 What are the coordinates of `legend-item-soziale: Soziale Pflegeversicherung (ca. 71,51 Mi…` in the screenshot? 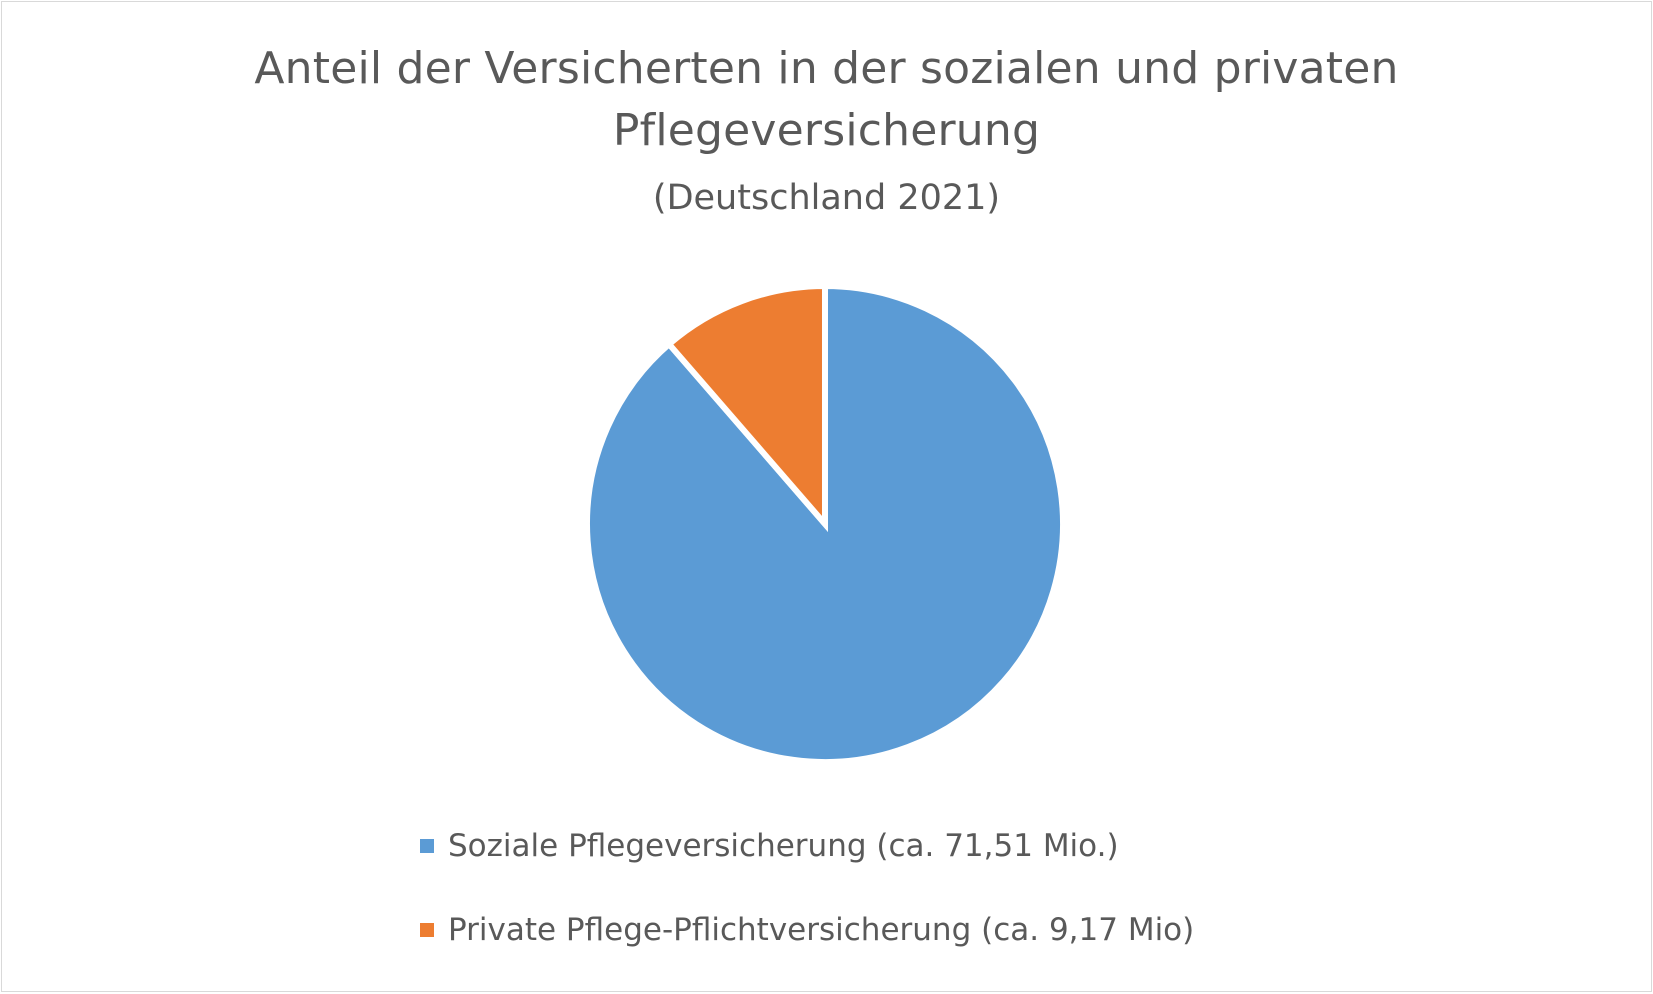 It's located at (807, 846).